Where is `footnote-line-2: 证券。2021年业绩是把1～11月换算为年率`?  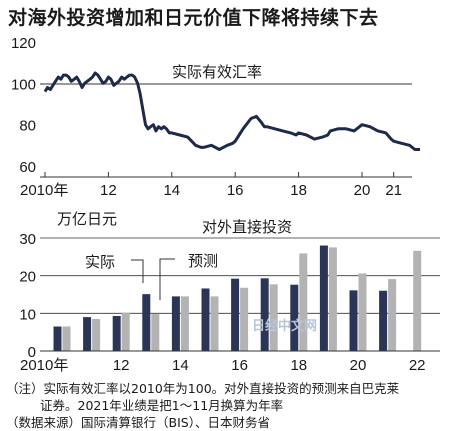 footnote-line-2: 证券。2021年业绩是把1～11月换算为年率 is located at coordinates (162, 405).